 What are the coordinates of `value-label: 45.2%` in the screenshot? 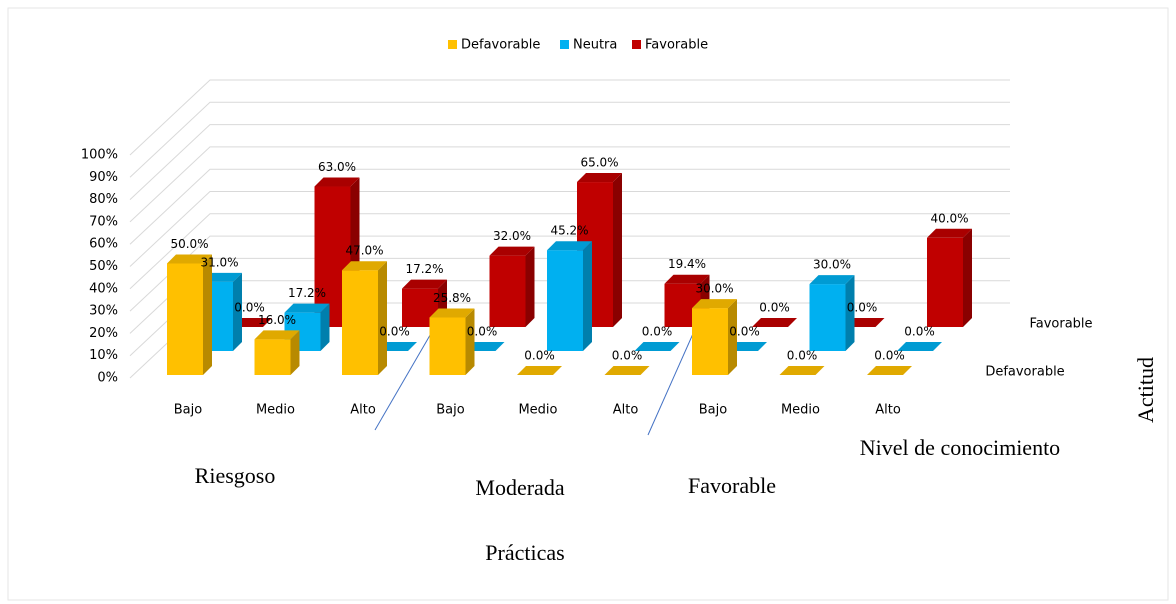 It's located at (569, 231).